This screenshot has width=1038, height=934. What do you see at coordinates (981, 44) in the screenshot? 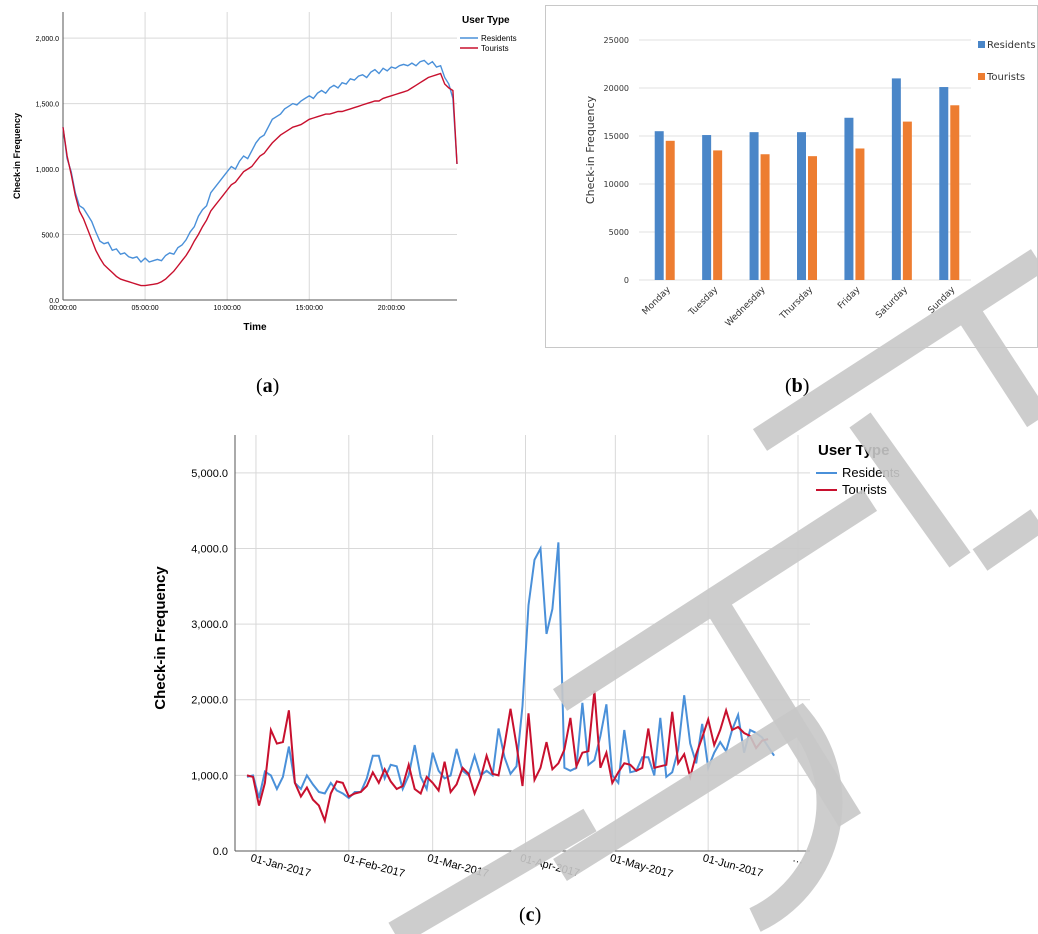
I see `legend-swatch-residents` at bounding box center [981, 44].